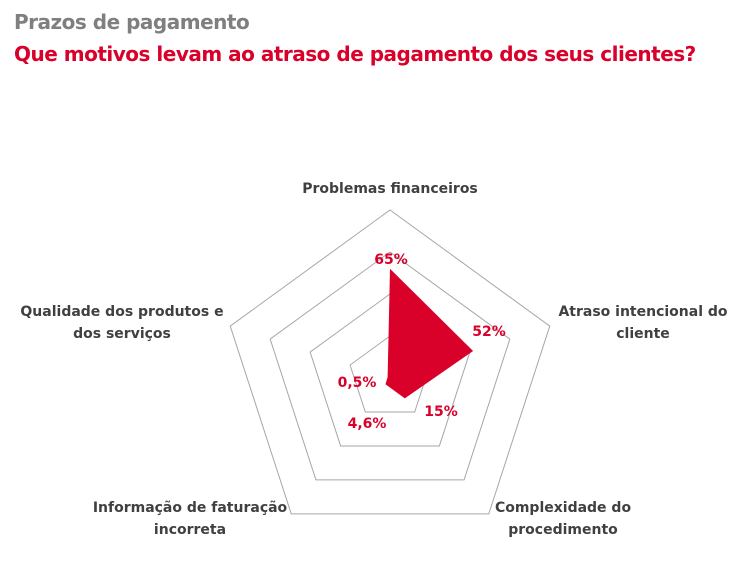  What do you see at coordinates (441, 412) in the screenshot?
I see `value-label: 15%` at bounding box center [441, 412].